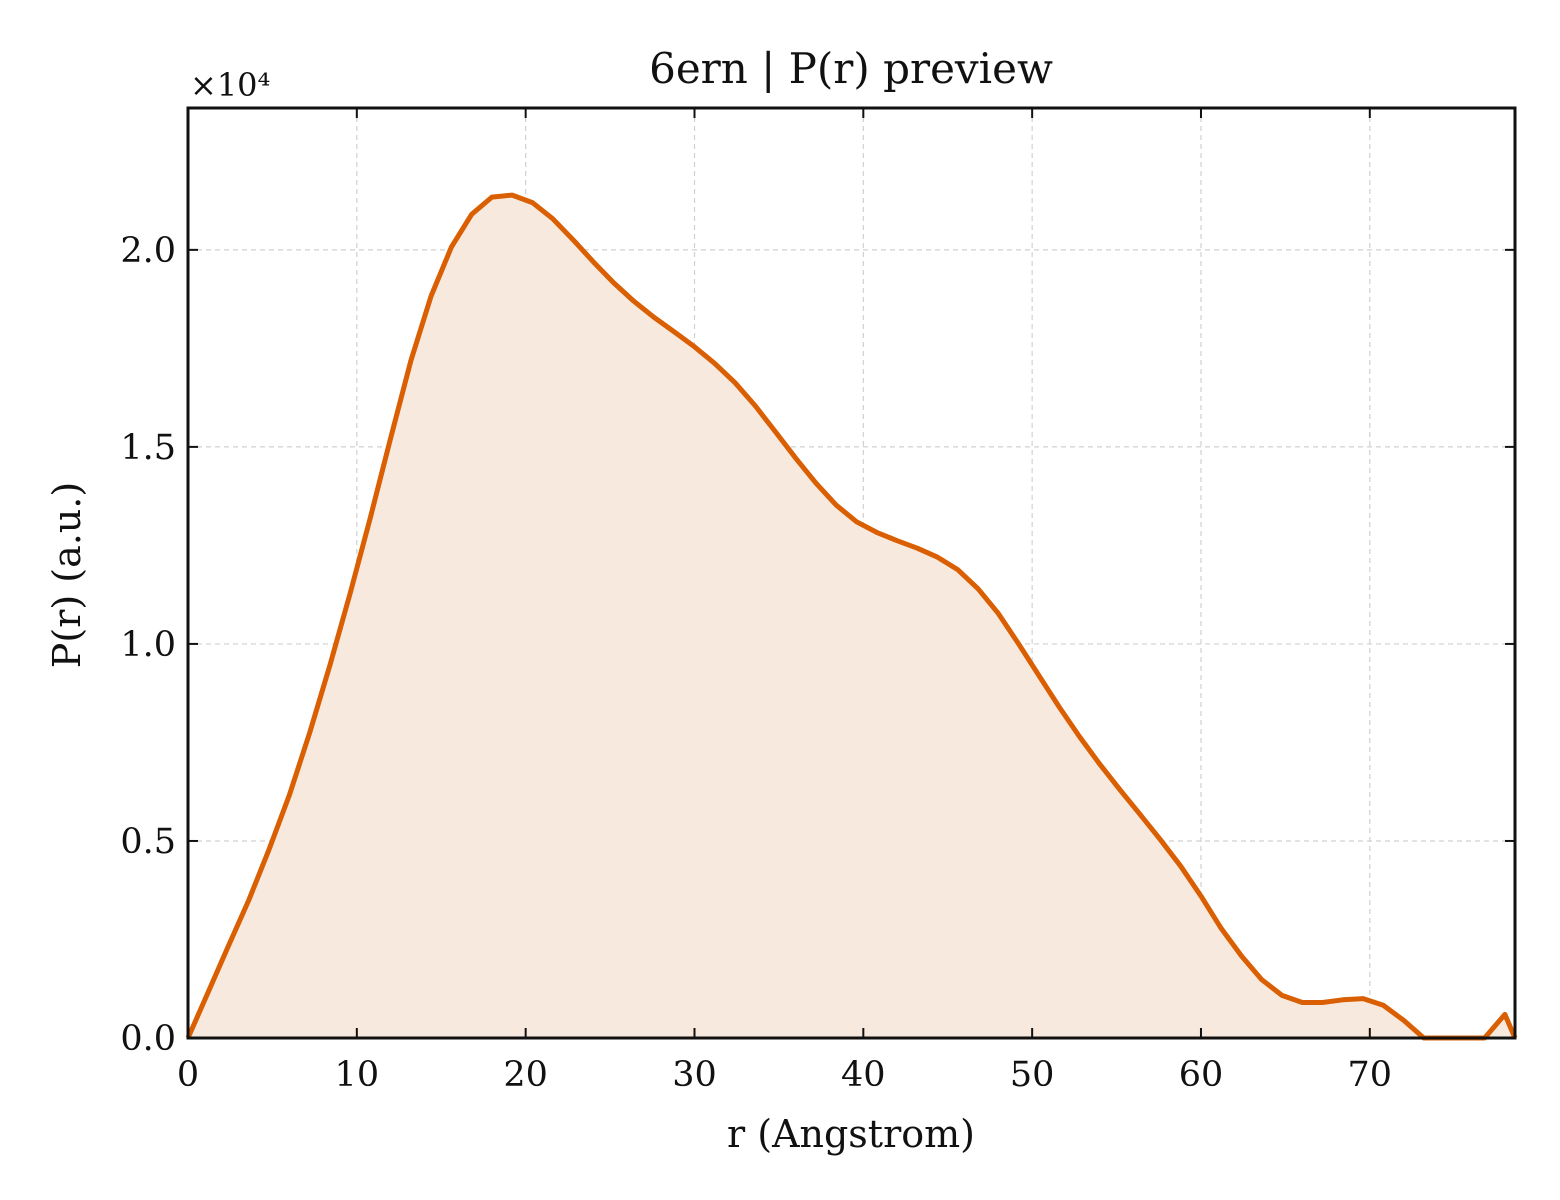  What do you see at coordinates (525, 1075) in the screenshot?
I see `x-tick-label: 20` at bounding box center [525, 1075].